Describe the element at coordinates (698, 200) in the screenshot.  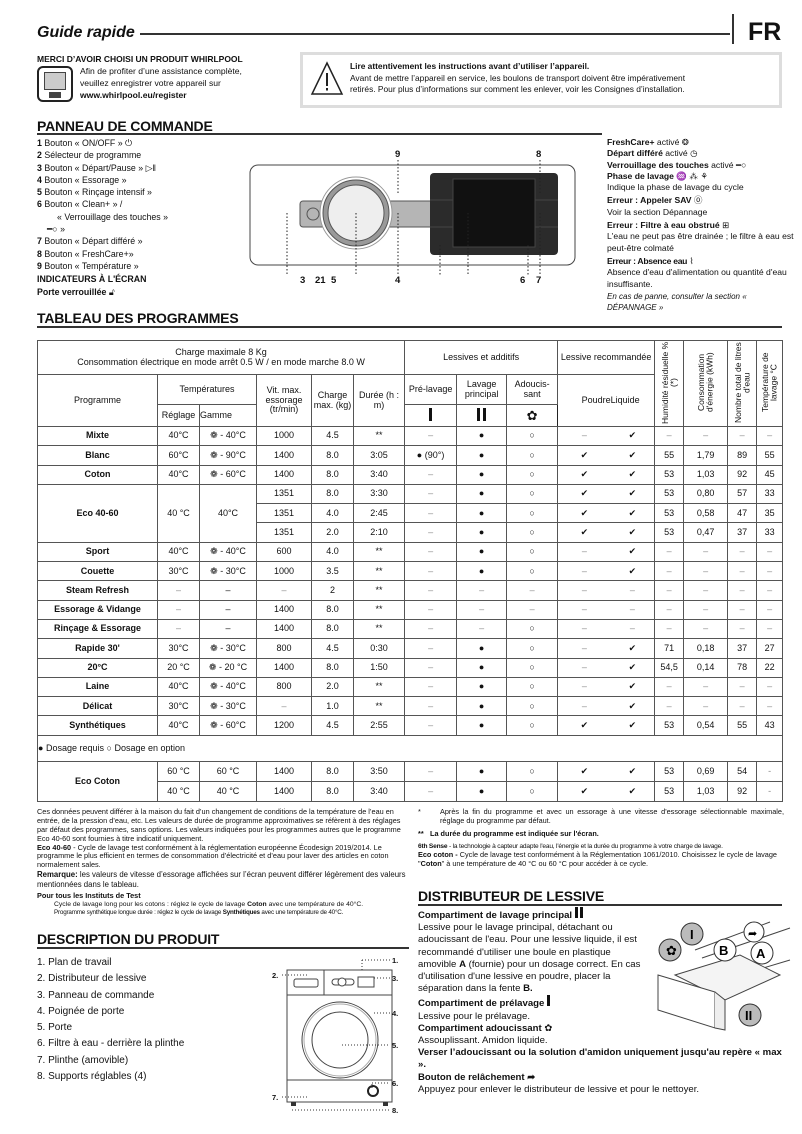
I see `service-icon: ⓪` at that location.